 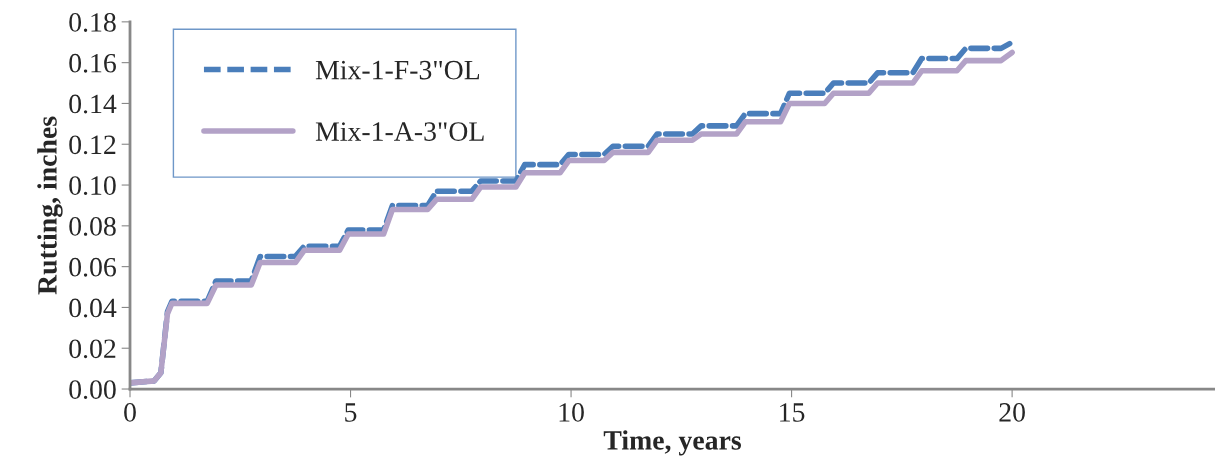 What do you see at coordinates (351, 412) in the screenshot?
I see `x-tick-label: 5` at bounding box center [351, 412].